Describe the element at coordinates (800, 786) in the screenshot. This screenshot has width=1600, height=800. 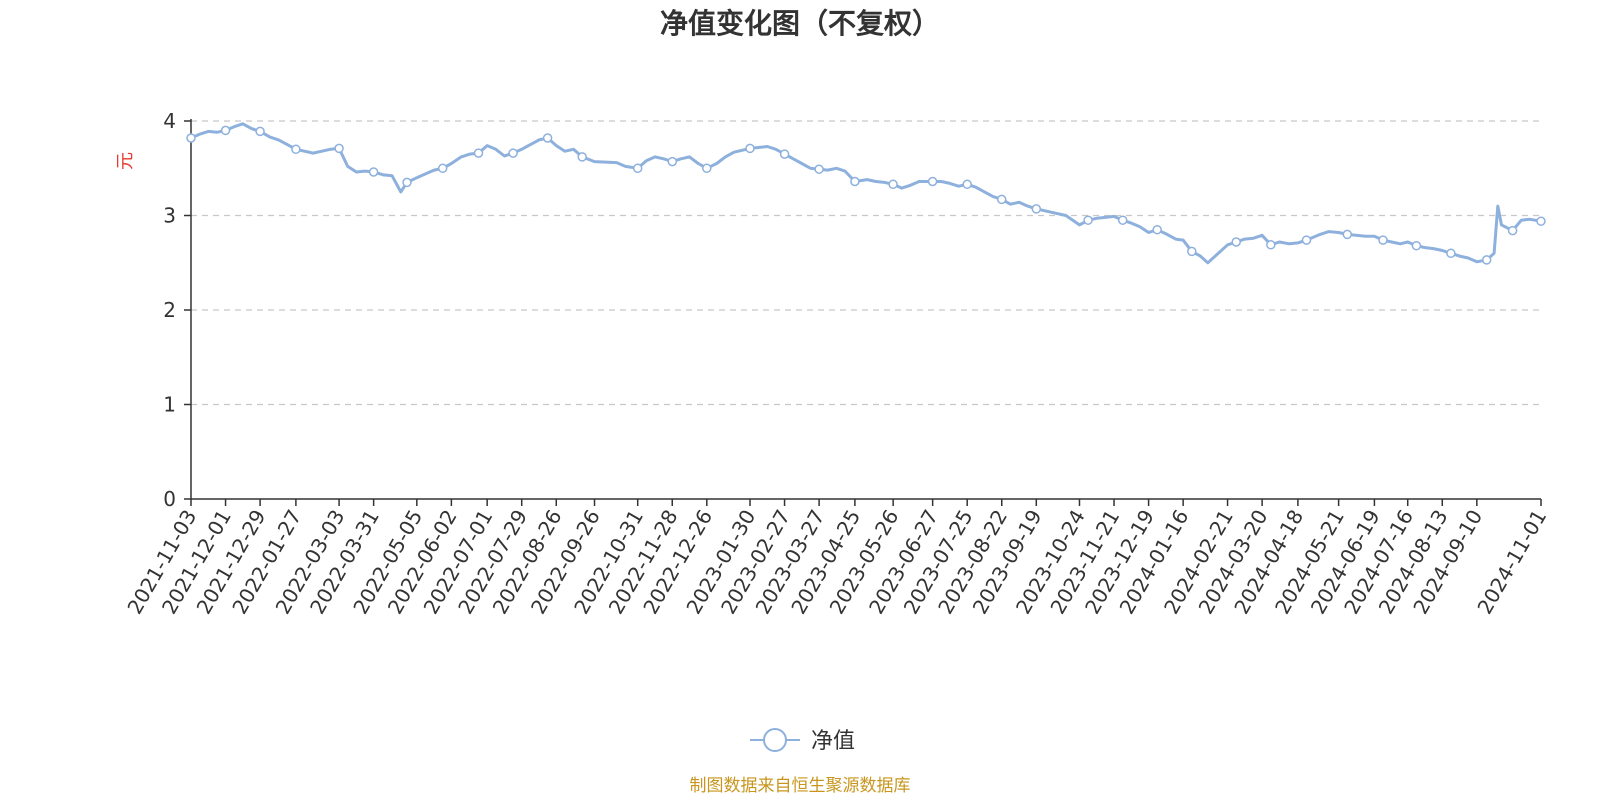
I see `data-source-note: 制图数据来自恒生聚源数据库` at that location.